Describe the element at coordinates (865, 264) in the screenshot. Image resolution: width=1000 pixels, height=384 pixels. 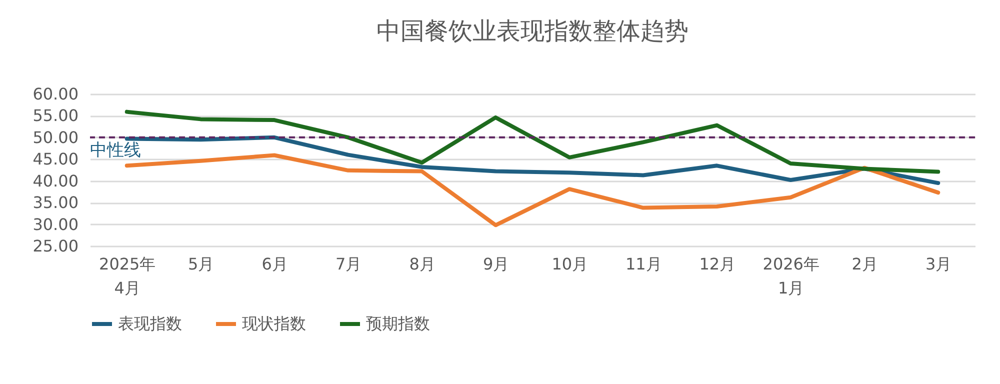
I see `x-tick-label: 2月` at that location.